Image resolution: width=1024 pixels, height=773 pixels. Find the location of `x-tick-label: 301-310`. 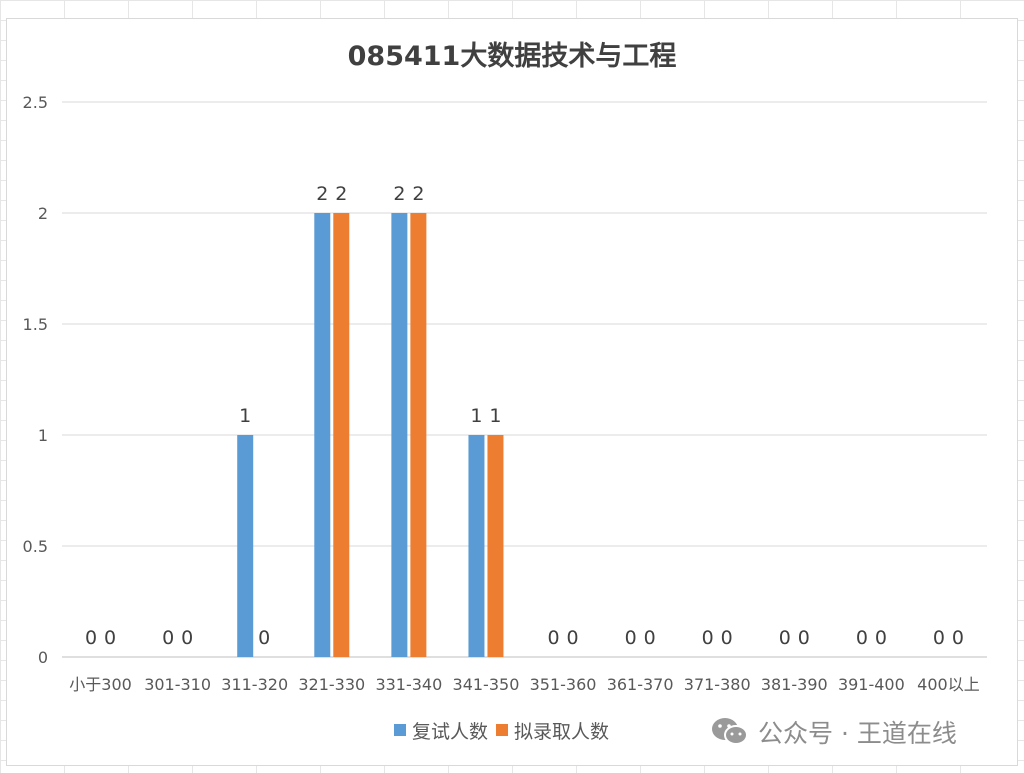

x-tick-label: 301-310 is located at coordinates (177, 684).